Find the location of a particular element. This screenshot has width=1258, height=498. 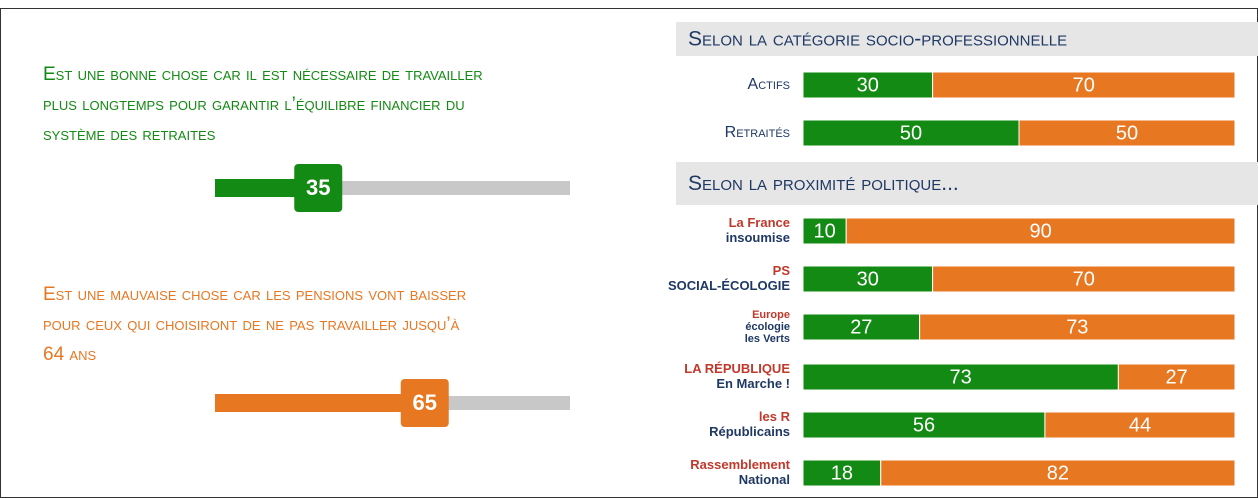

row-label: Retraités is located at coordinates (757, 132).